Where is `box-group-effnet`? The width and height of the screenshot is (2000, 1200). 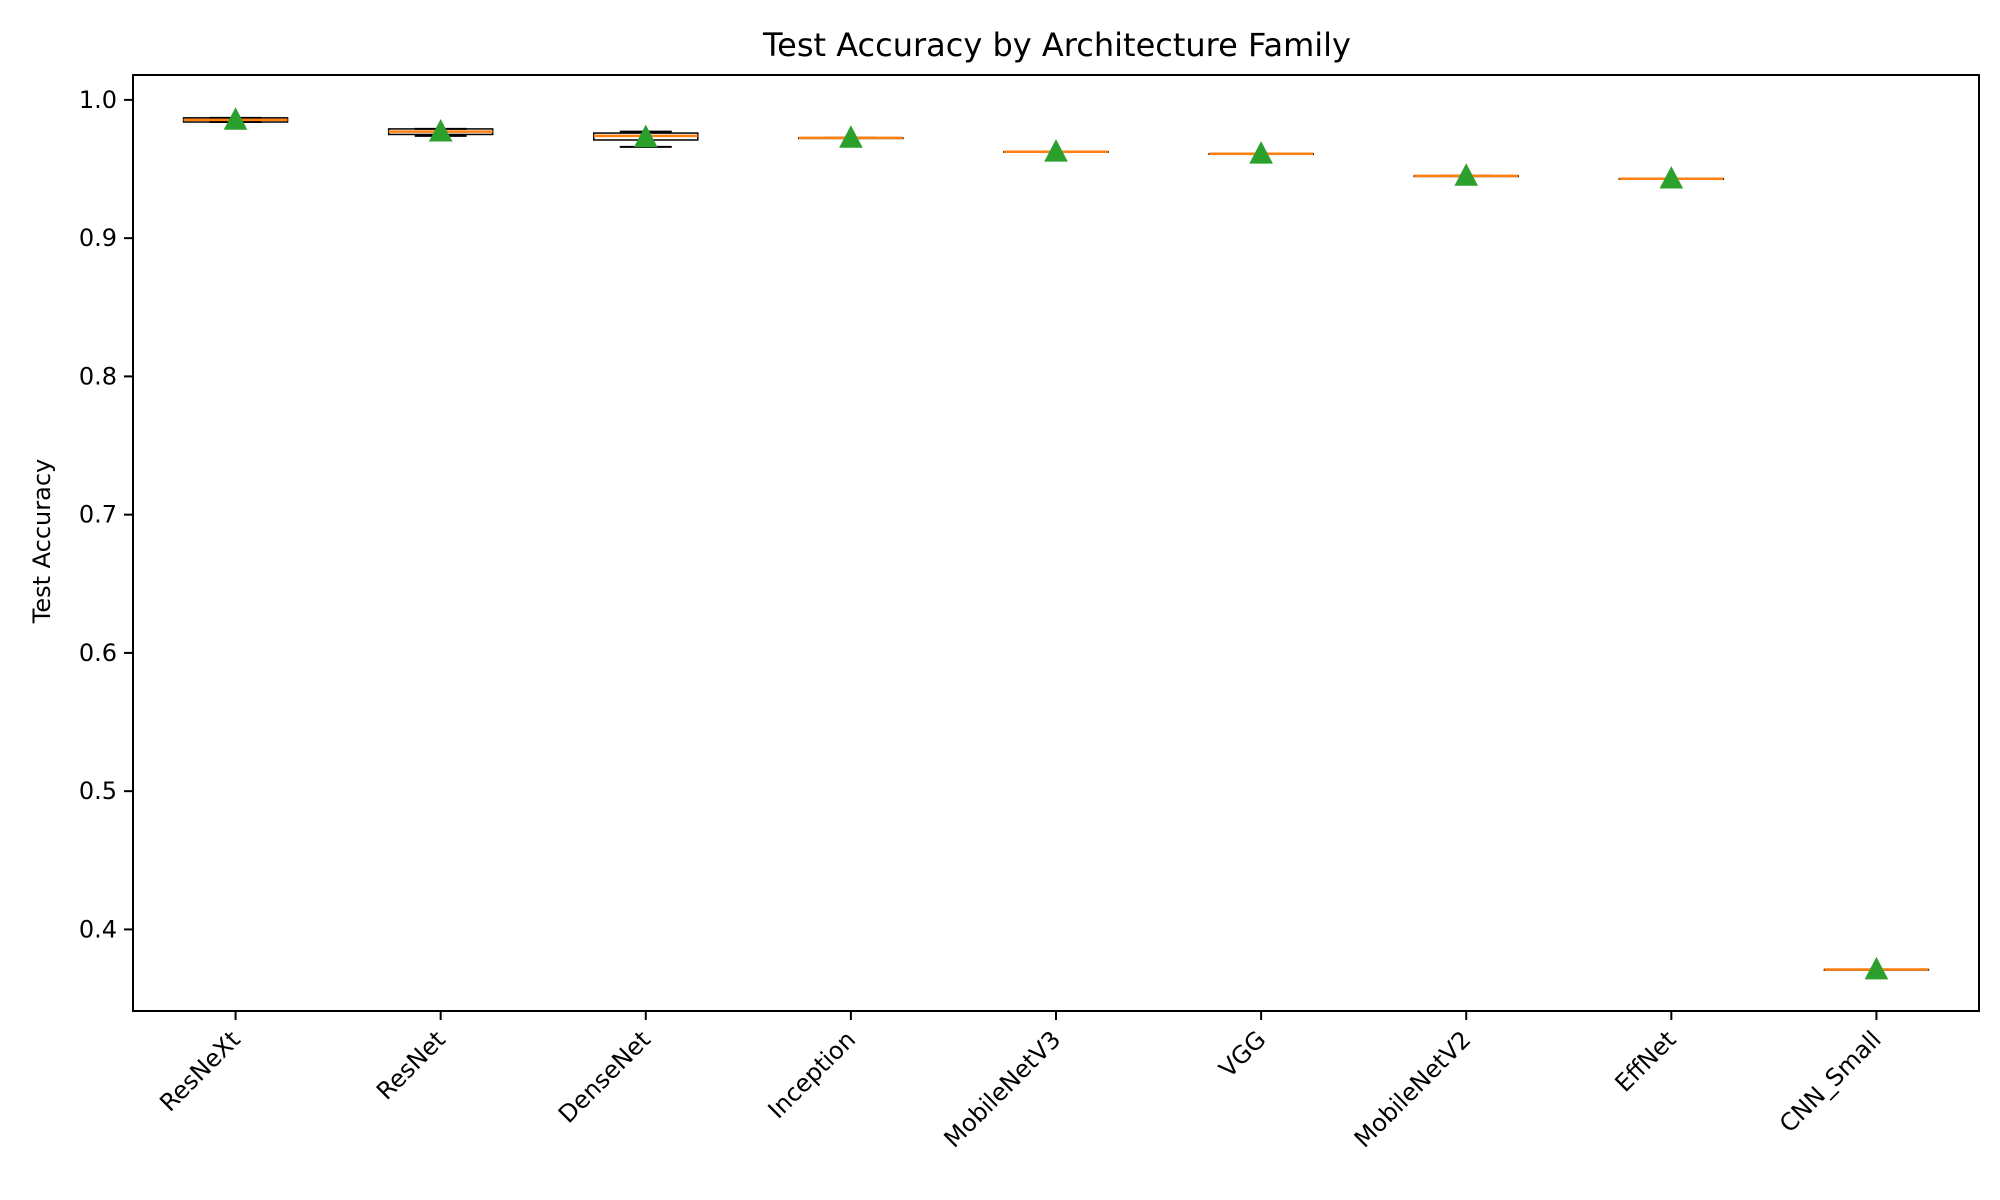
box-group-effnet is located at coordinates (1671, 177).